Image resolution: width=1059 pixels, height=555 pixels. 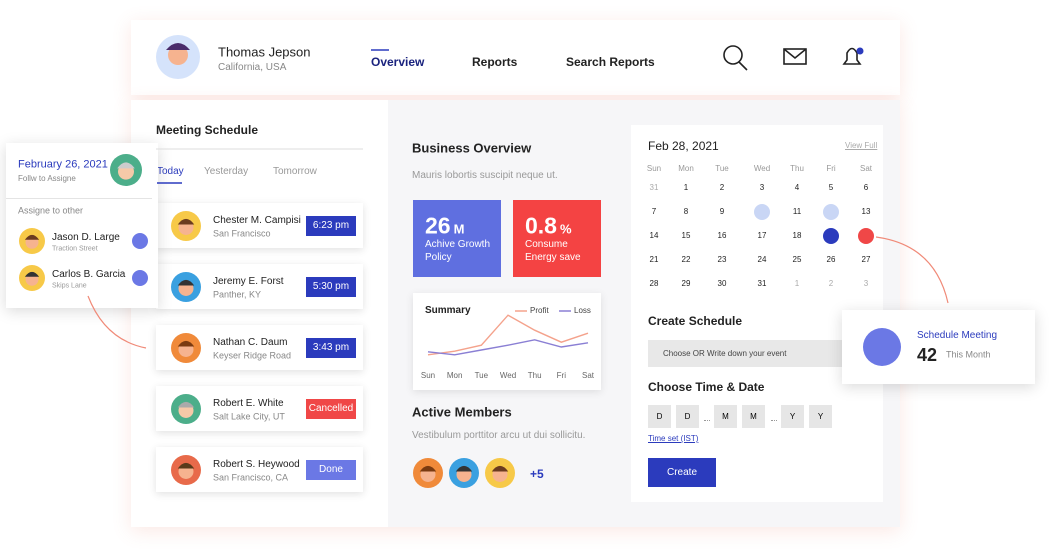 What do you see at coordinates (610, 62) in the screenshot?
I see `nav-item: Search Reports` at bounding box center [610, 62].